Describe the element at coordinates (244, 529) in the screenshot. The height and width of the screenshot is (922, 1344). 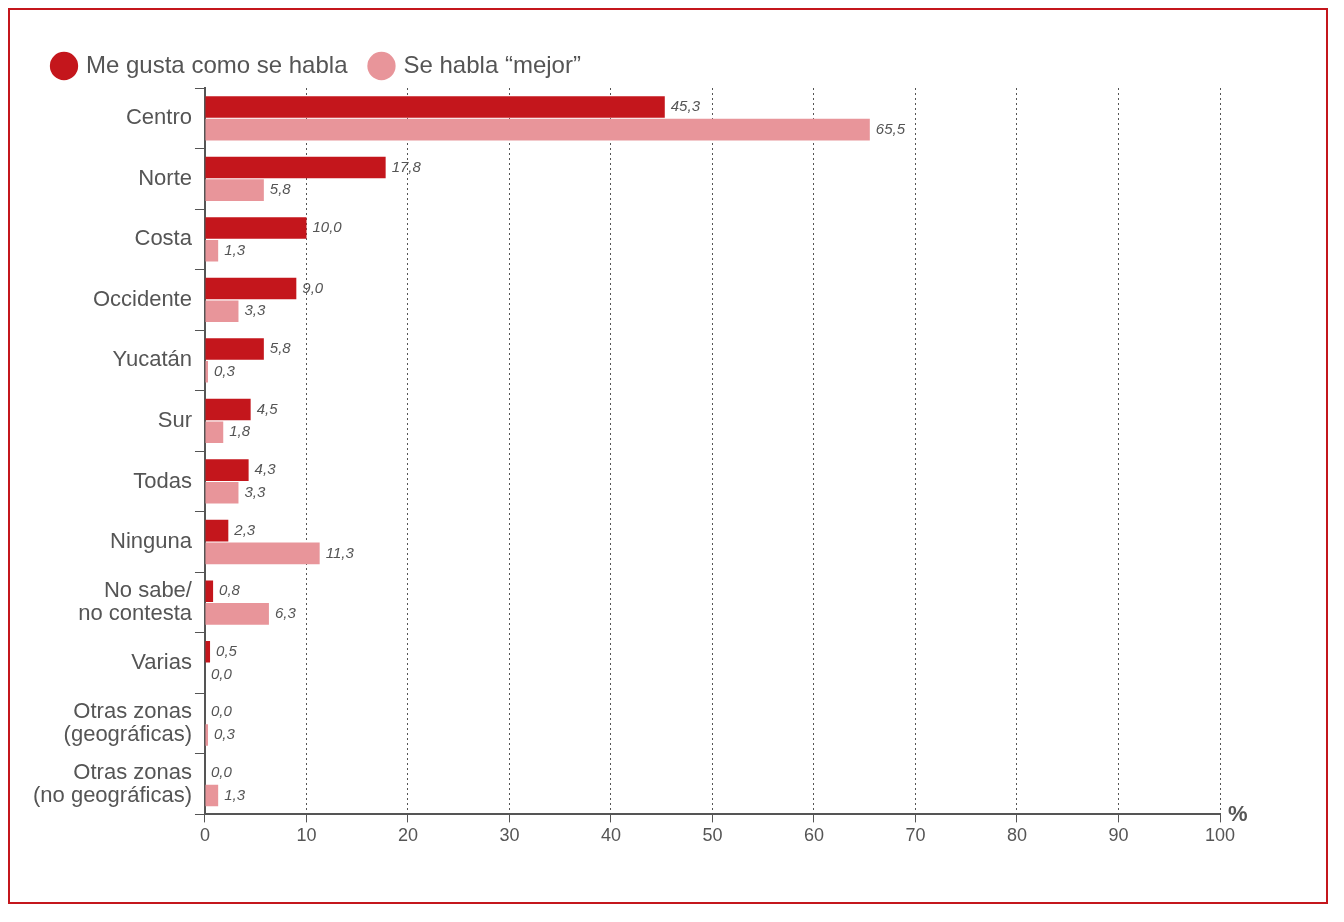
I see `data-label: 2,3` at that location.